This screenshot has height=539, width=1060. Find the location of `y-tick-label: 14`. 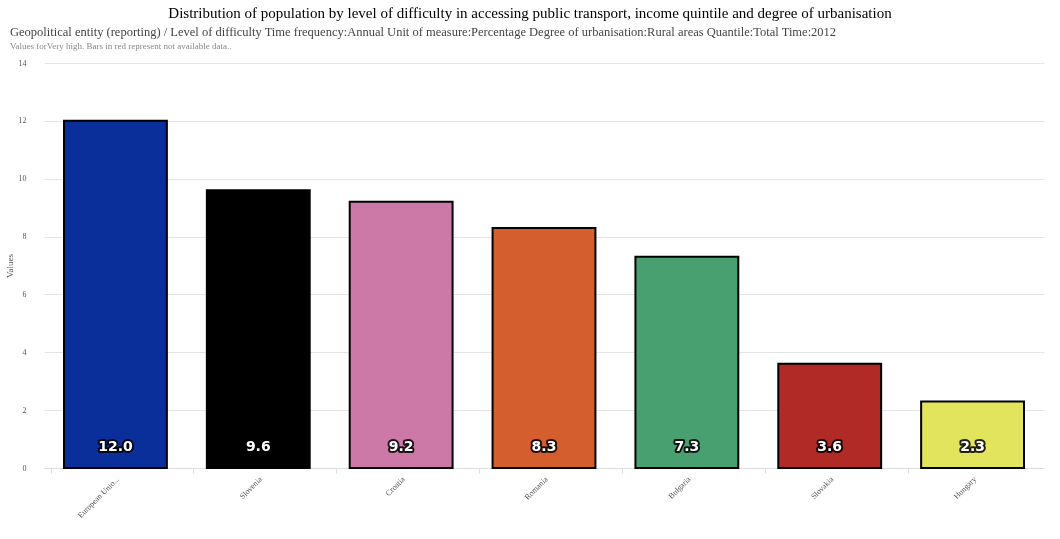

y-tick-label: 14 is located at coordinates (22, 63).